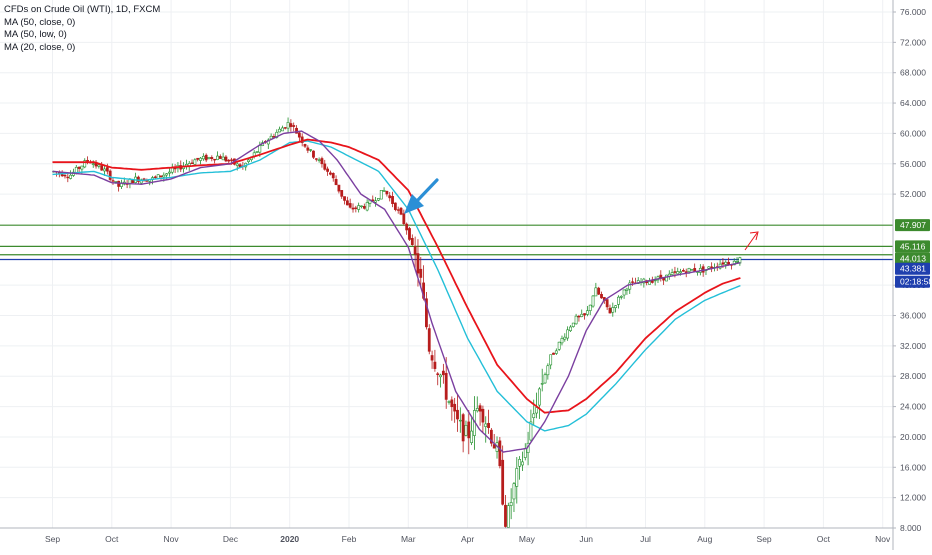  Describe the element at coordinates (913, 258) in the screenshot. I see `svg-text: 44.013` at that location.